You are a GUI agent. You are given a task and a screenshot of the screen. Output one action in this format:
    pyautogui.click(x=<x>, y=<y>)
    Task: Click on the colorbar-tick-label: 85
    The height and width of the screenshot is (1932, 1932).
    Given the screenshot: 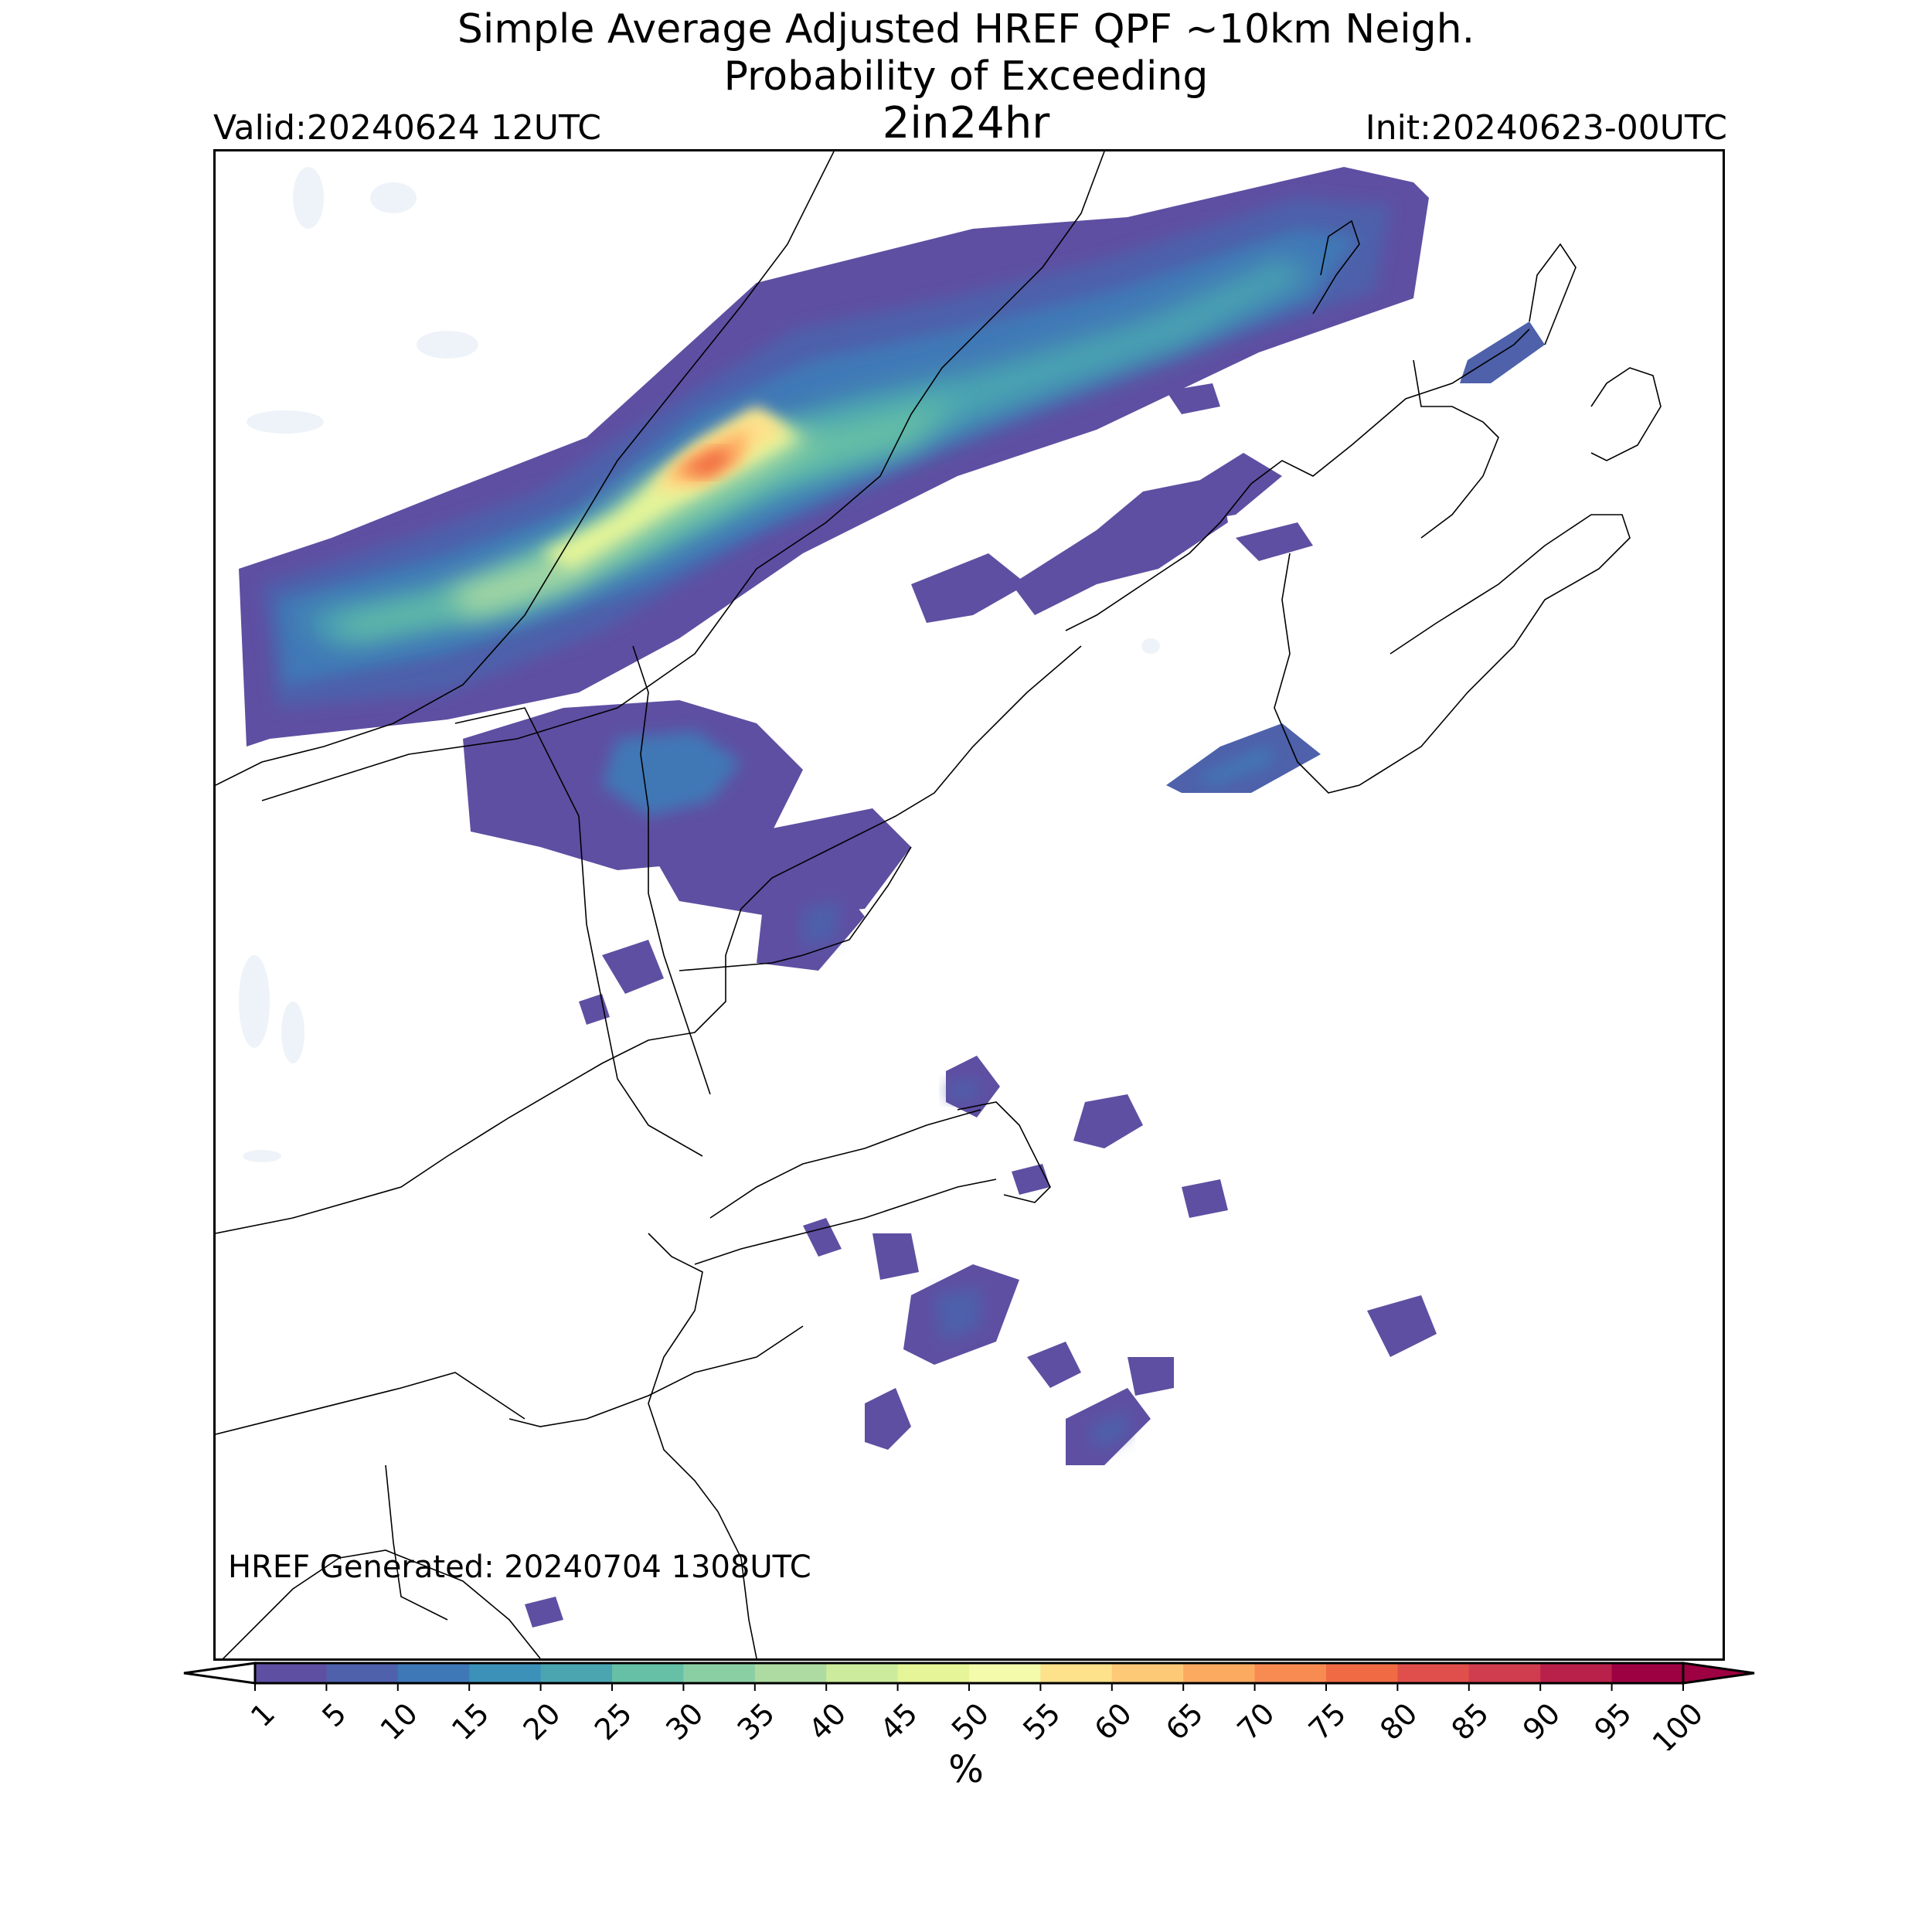 What is the action you would take?
    pyautogui.click(x=1470, y=1722)
    